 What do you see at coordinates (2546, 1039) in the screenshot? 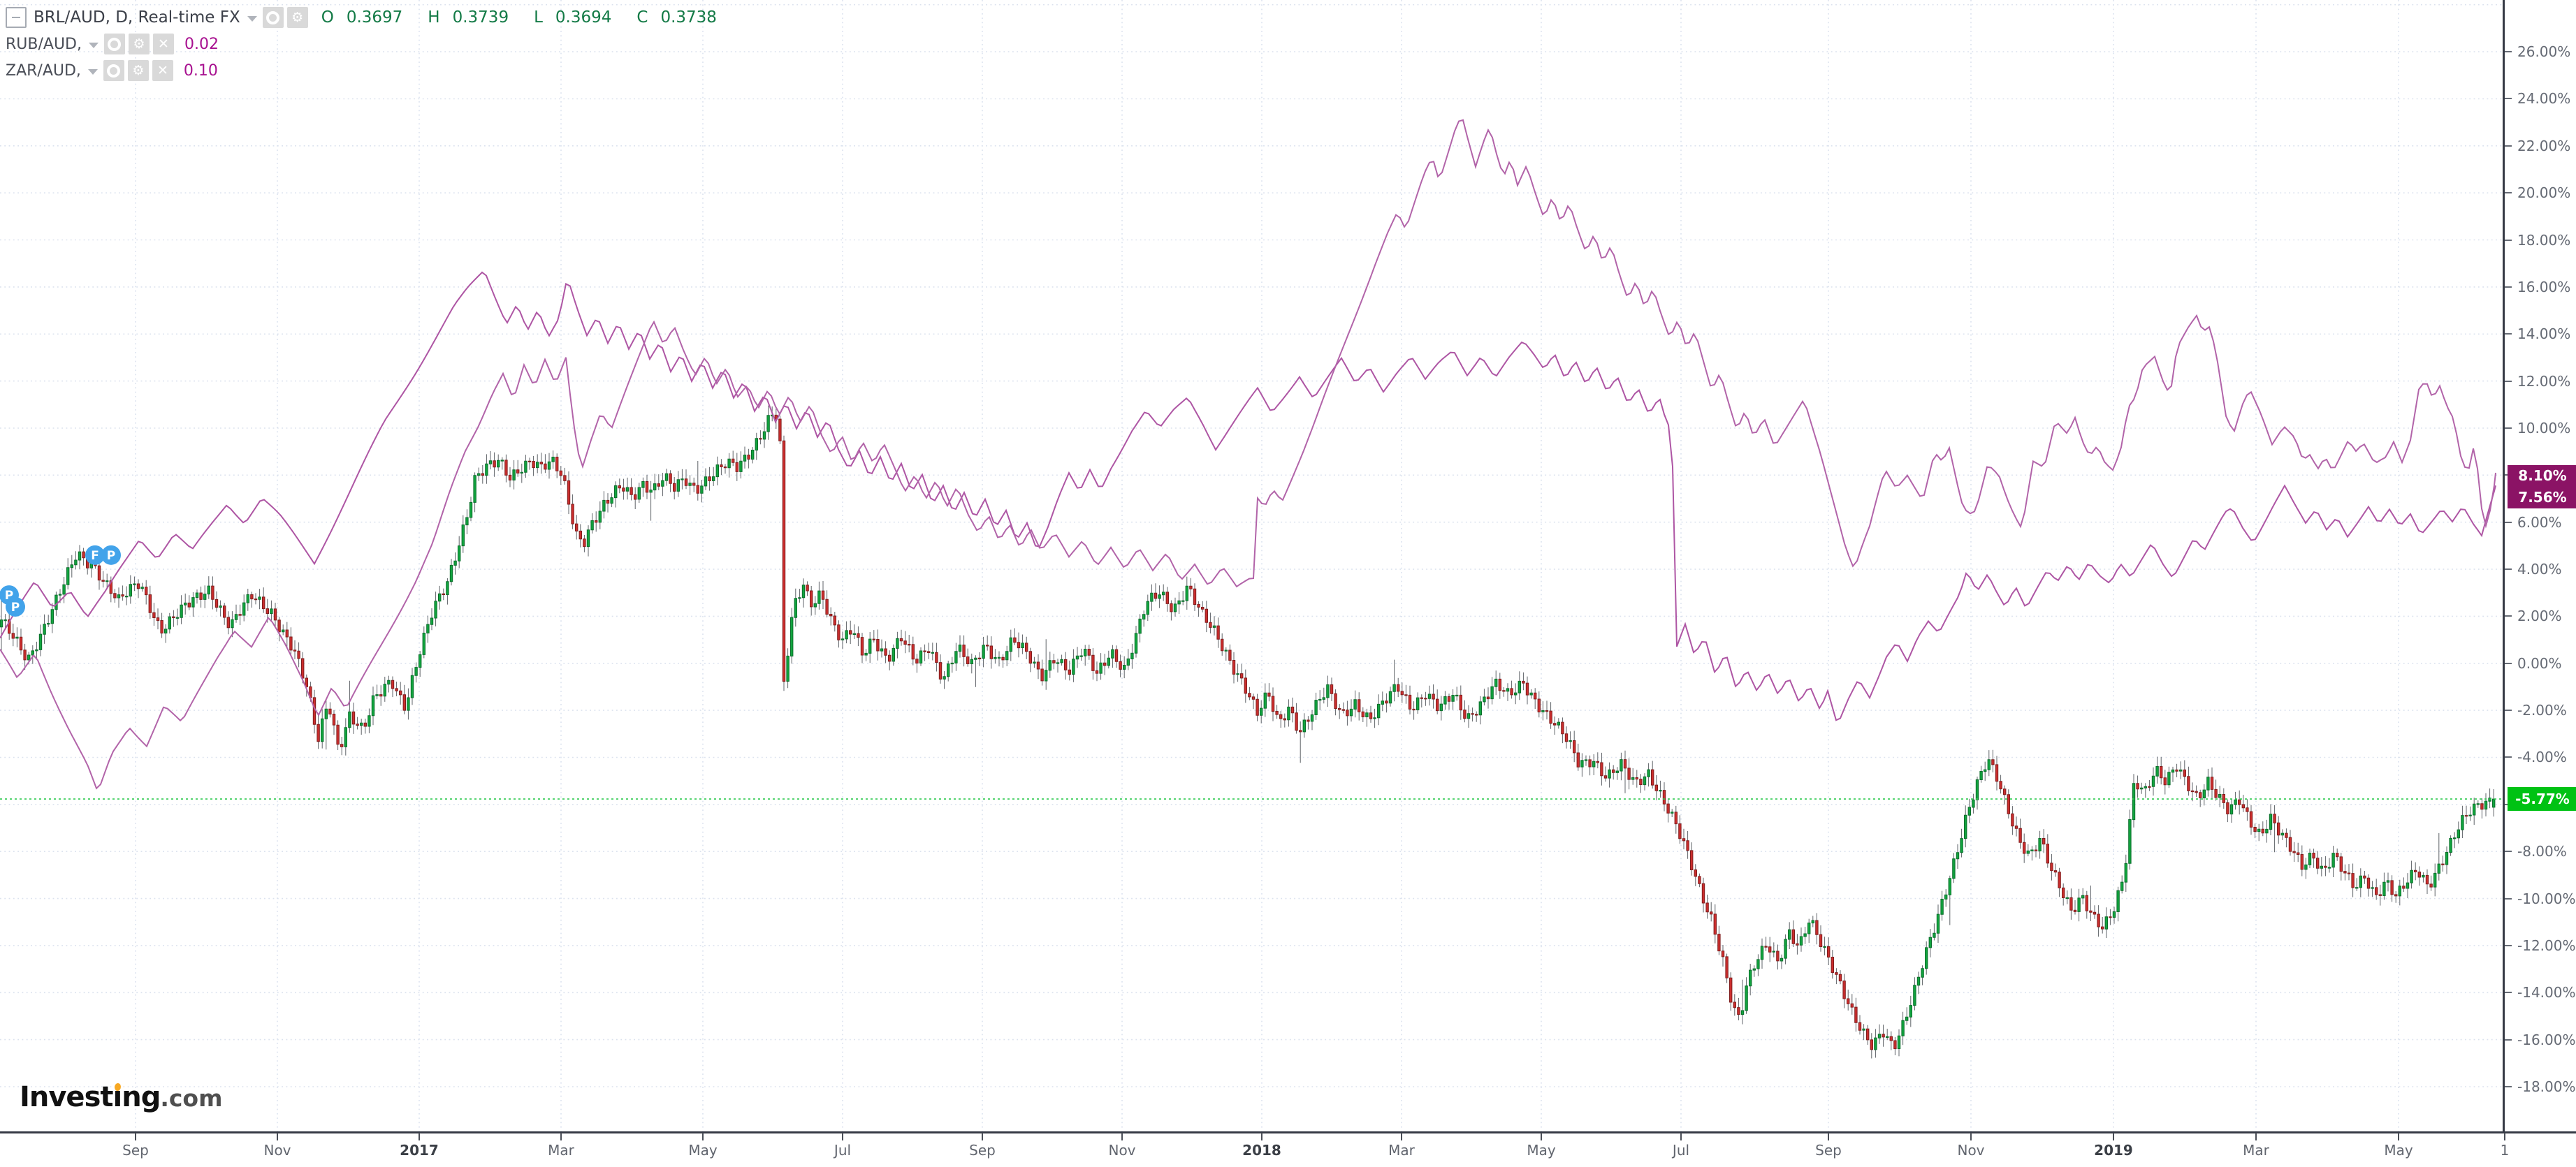
I see `price-axis-label: -16.00%` at bounding box center [2546, 1039].